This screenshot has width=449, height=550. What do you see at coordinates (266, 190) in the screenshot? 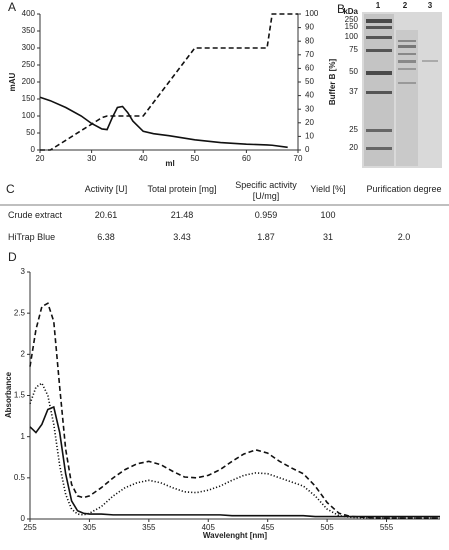
I see `table-header: Specific activity [U/mg]` at bounding box center [266, 190].